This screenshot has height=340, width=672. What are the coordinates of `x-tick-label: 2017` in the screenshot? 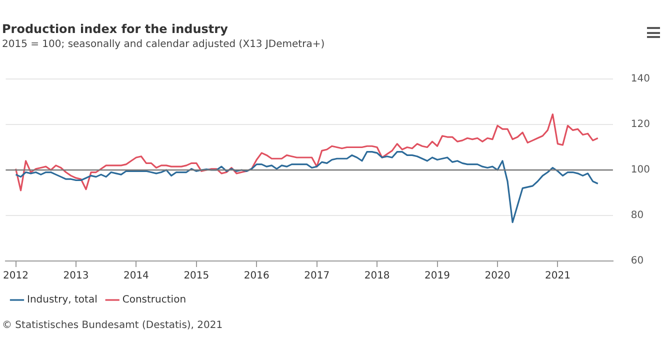 It's located at (317, 276).